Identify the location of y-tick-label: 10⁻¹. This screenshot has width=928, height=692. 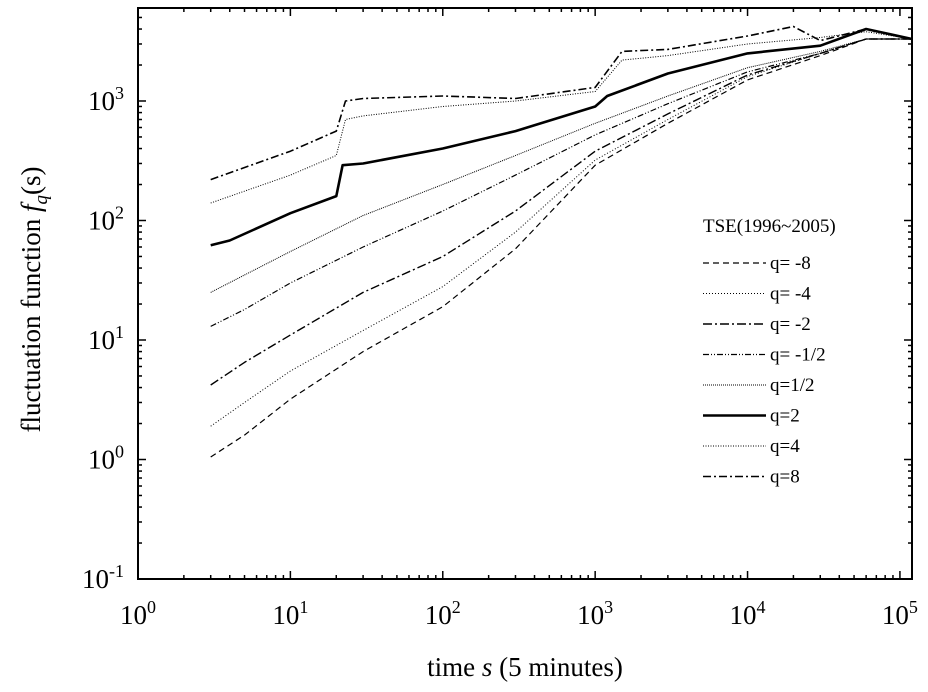
(103, 577).